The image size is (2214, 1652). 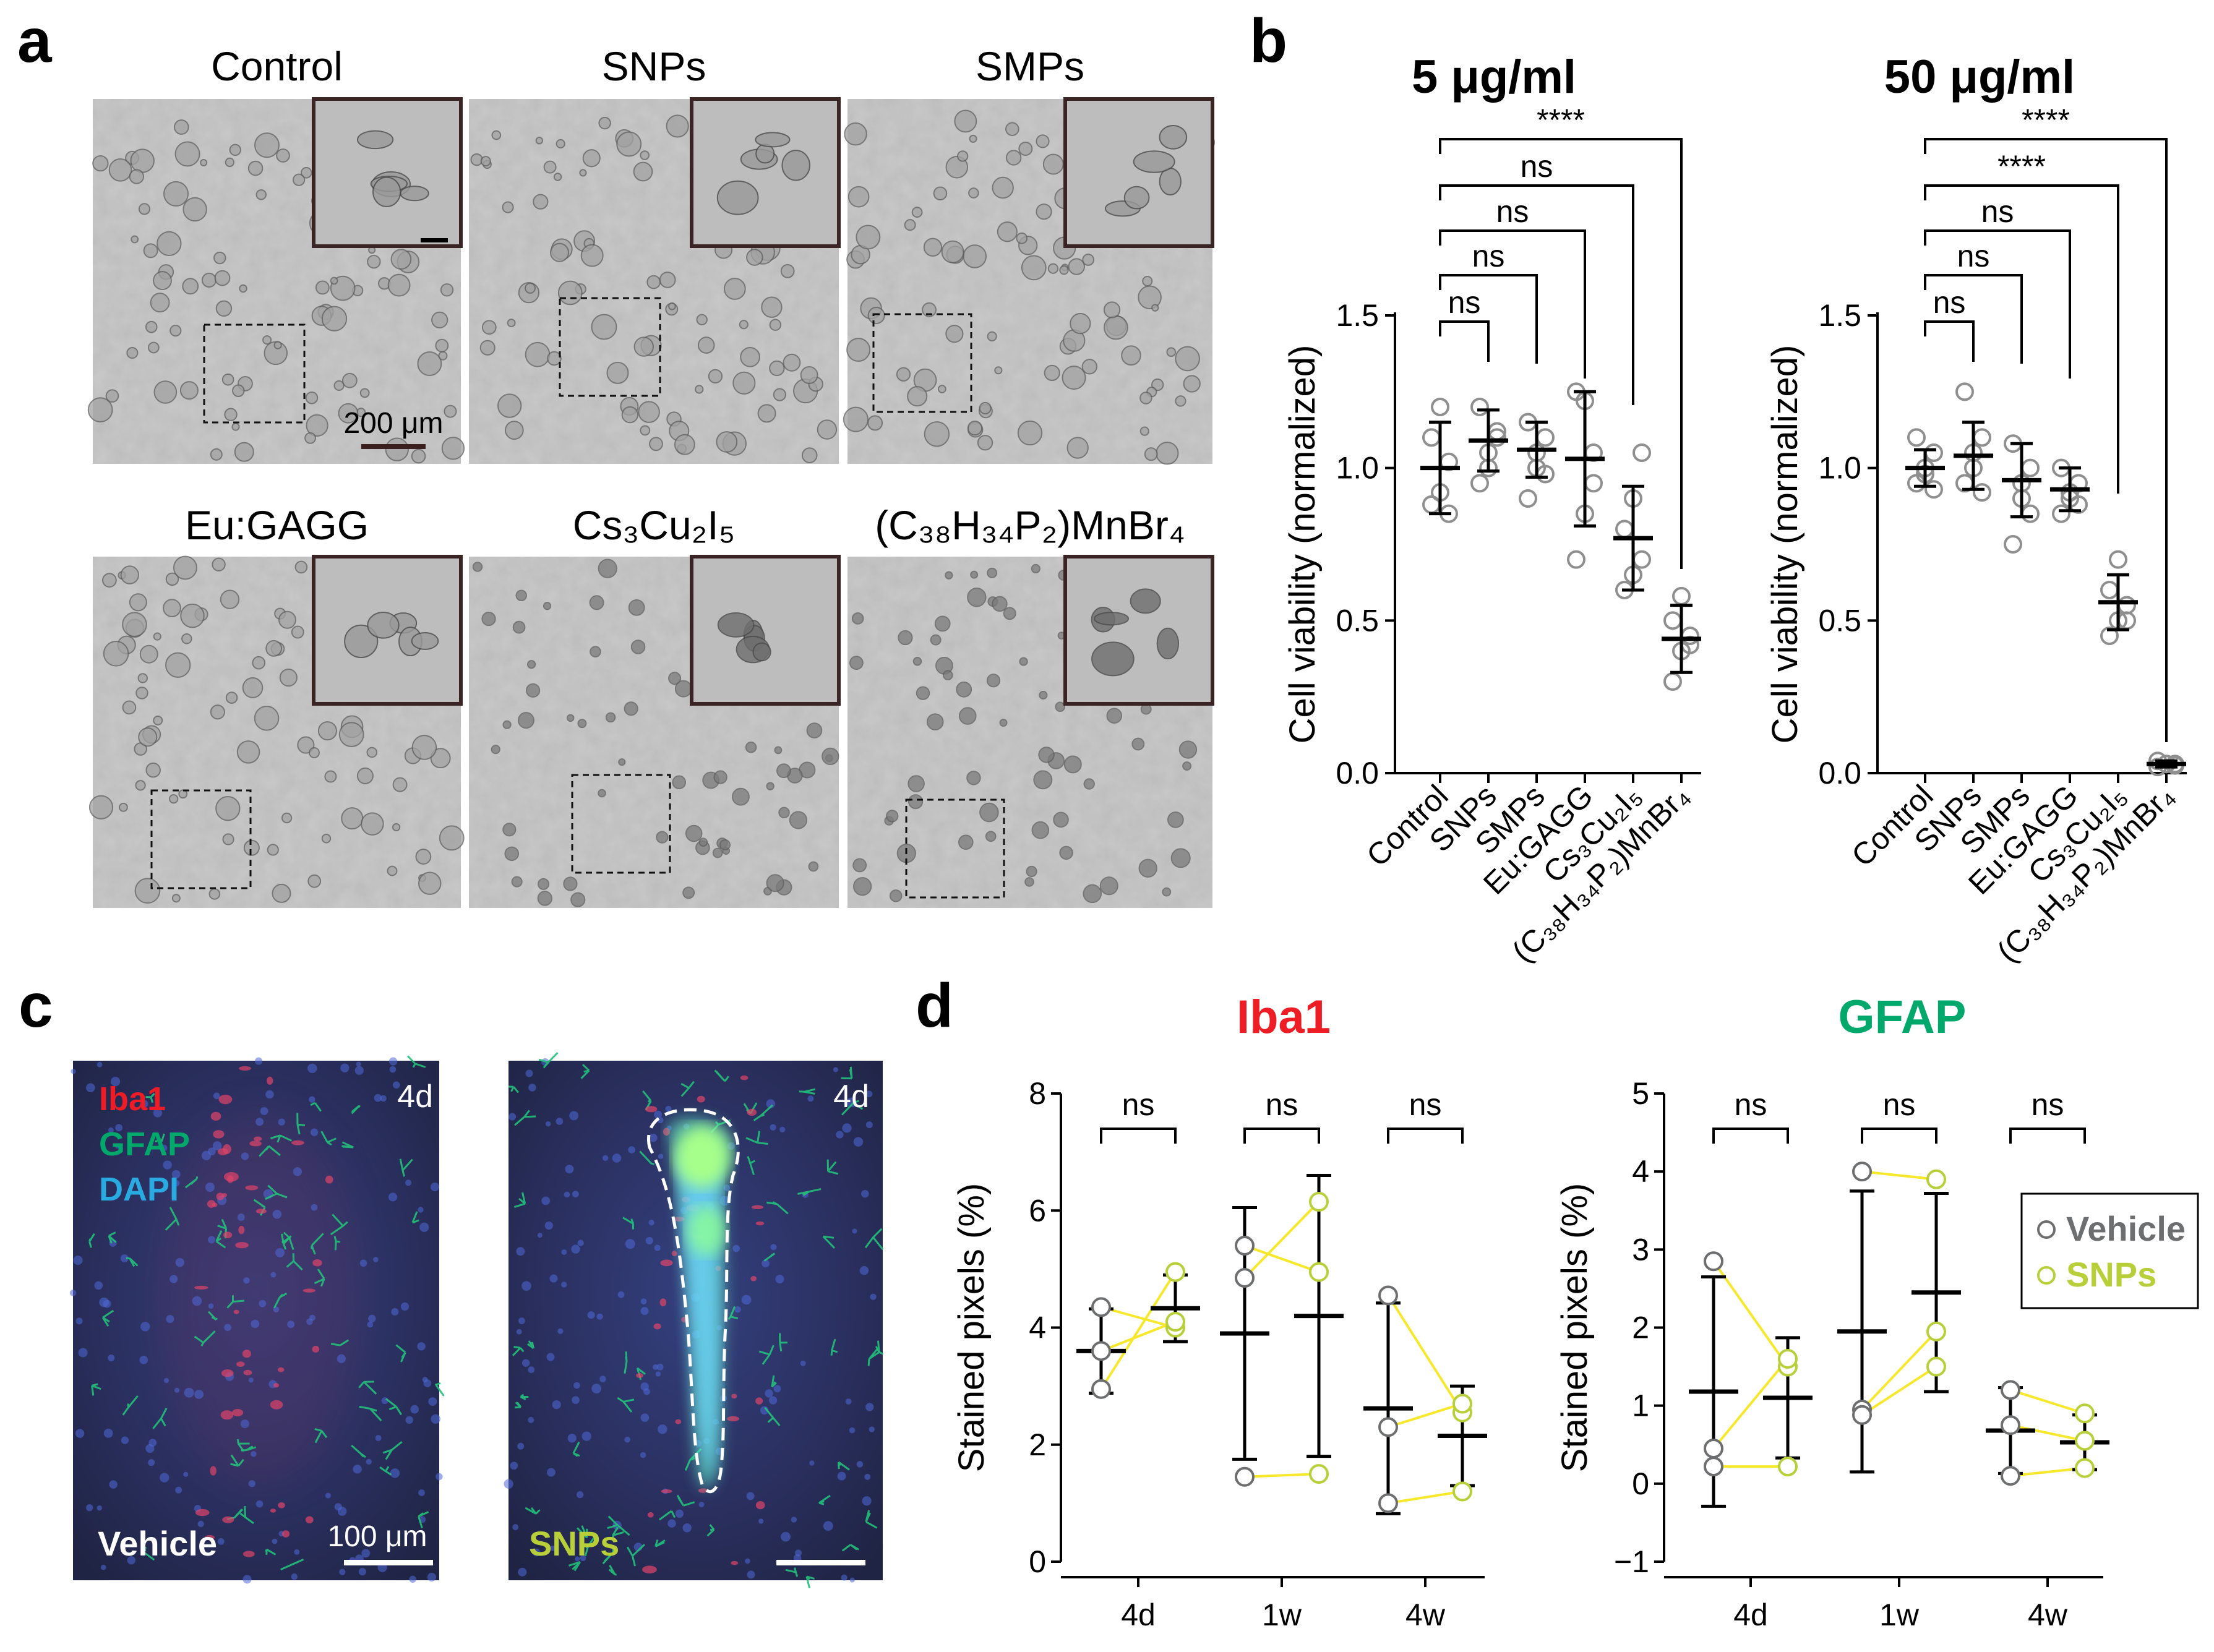 What do you see at coordinates (1839, 620) in the screenshot?
I see `y-tick-label: 0.5` at bounding box center [1839, 620].